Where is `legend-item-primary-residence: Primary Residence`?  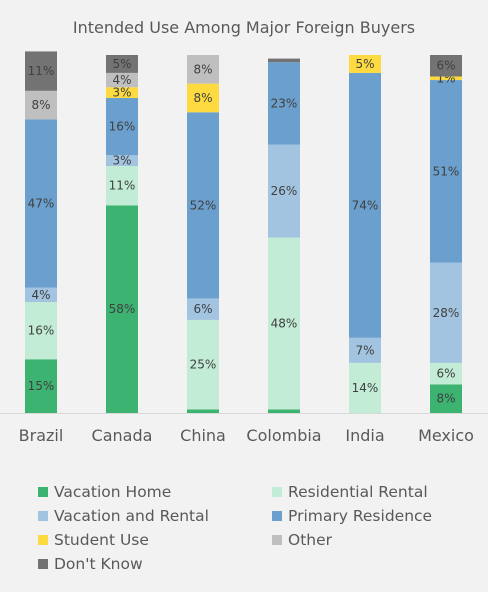 legend-item-primary-residence: Primary Residence is located at coordinates (352, 516).